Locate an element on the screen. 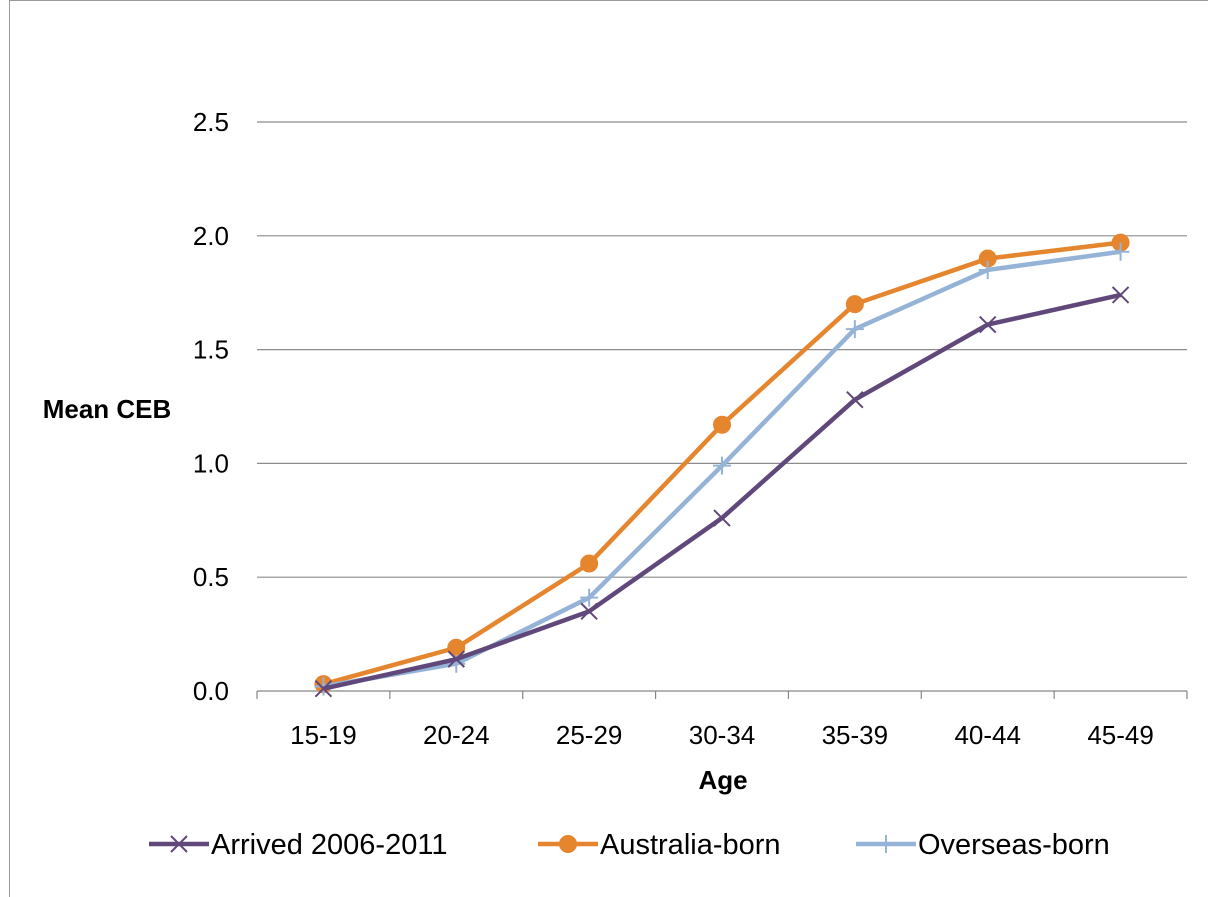  x-tick-labels: 15-19 20-24 25-29 30-34 35-39 40-44 45-49 is located at coordinates (722, 720).